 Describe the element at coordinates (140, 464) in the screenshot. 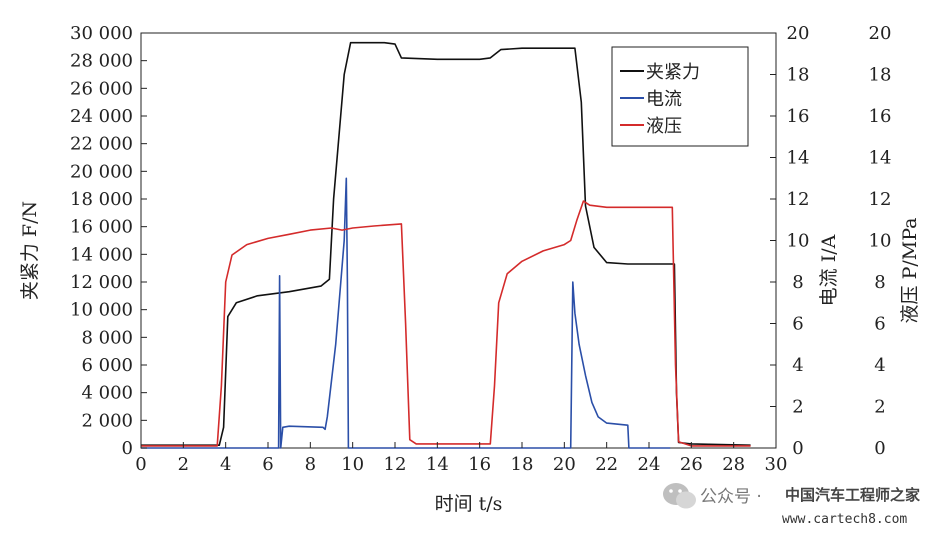

I see `x-tick-label: 0` at that location.